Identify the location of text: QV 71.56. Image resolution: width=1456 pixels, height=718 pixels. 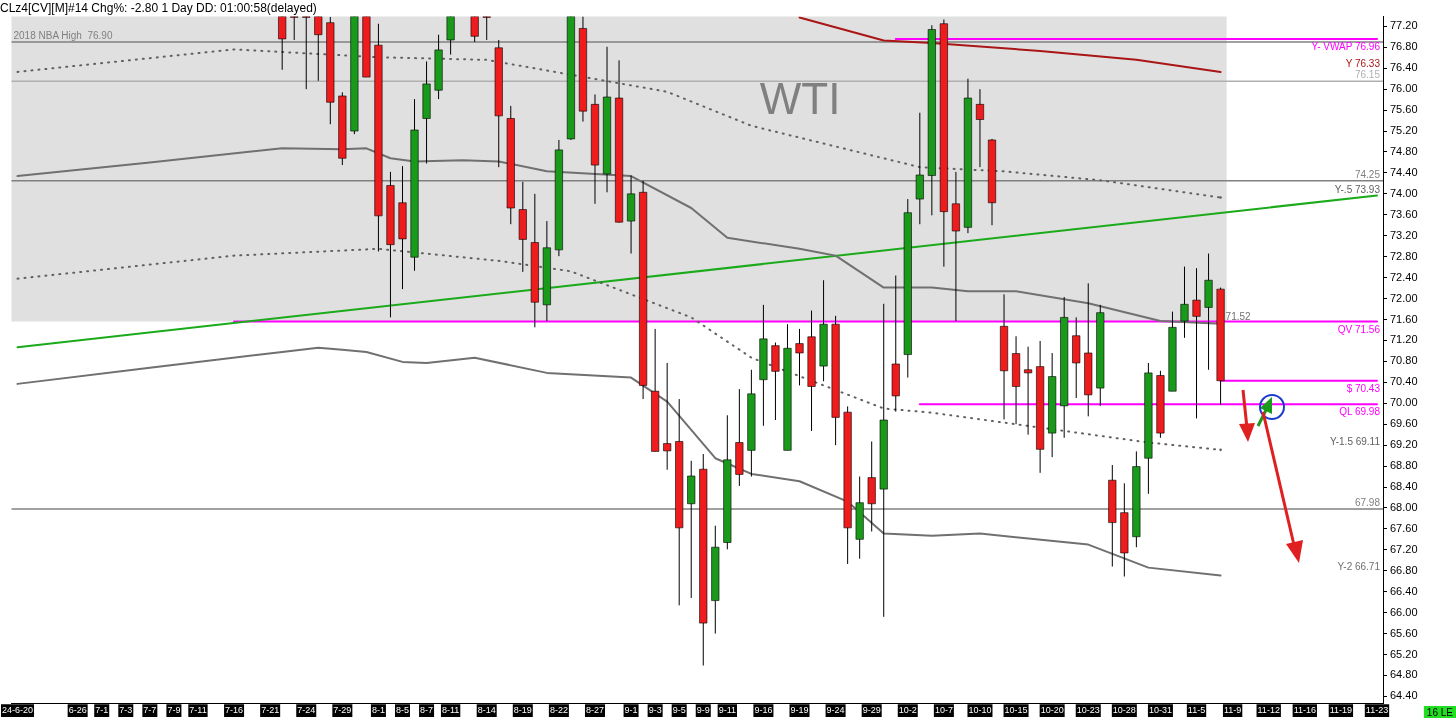
(1358, 329).